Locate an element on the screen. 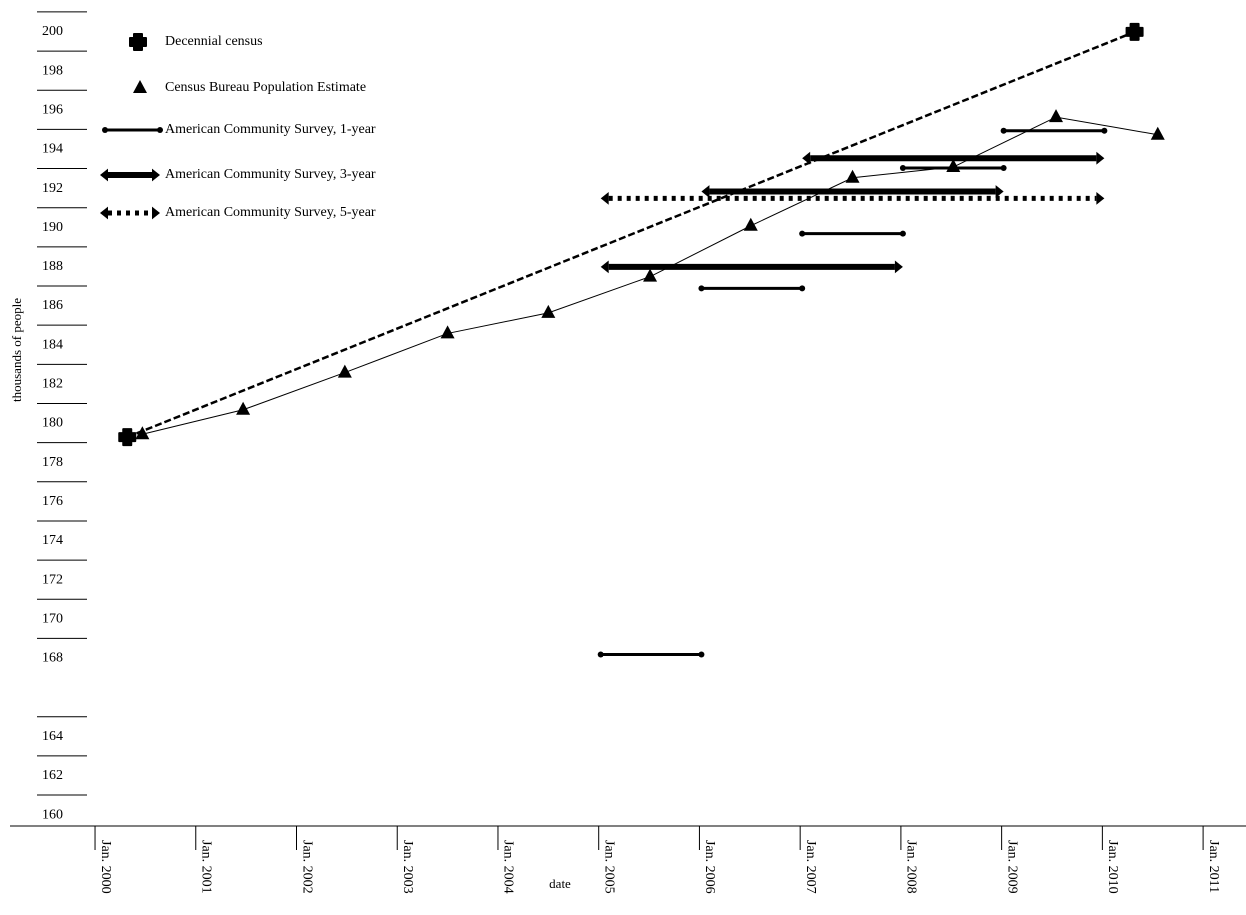 This screenshot has height=915, width=1246. x-tick-label: Jan. 2007 is located at coordinates (810, 867).